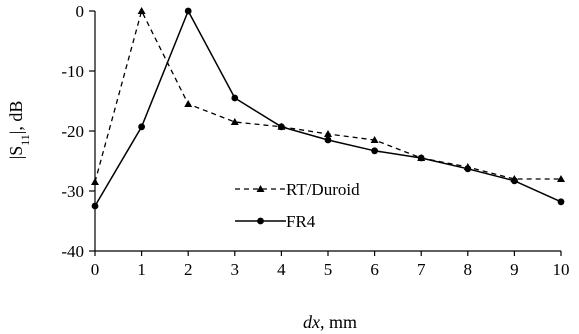 This screenshot has height=334, width=579. What do you see at coordinates (16, 118) in the screenshot?
I see `y-axis-title-post: |, dB` at bounding box center [16, 118].